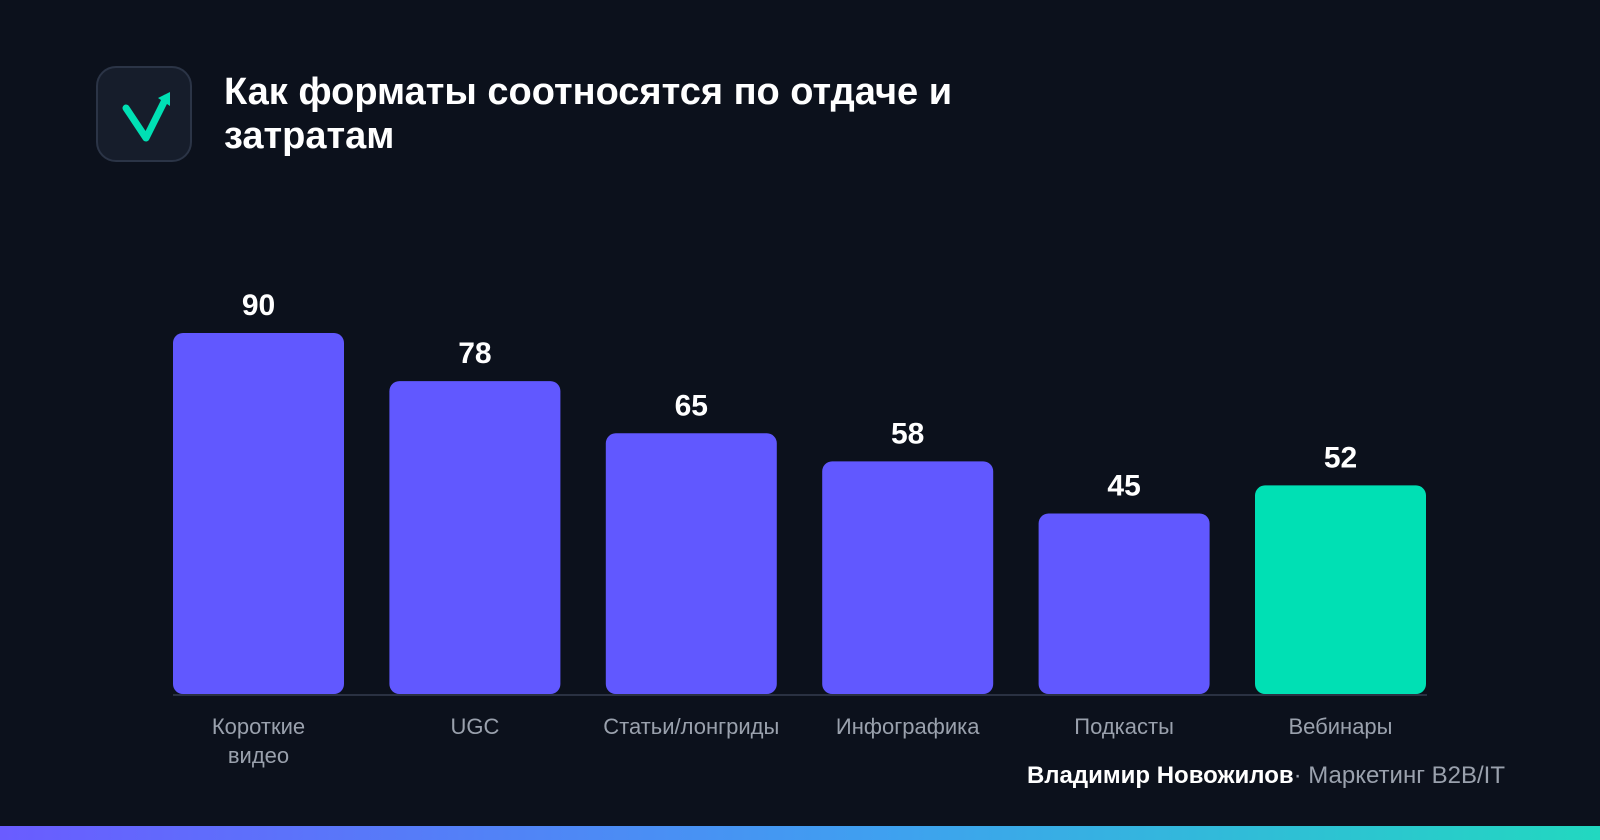  What do you see at coordinates (1341, 726) in the screenshot?
I see `category-label: Вебинары` at bounding box center [1341, 726].